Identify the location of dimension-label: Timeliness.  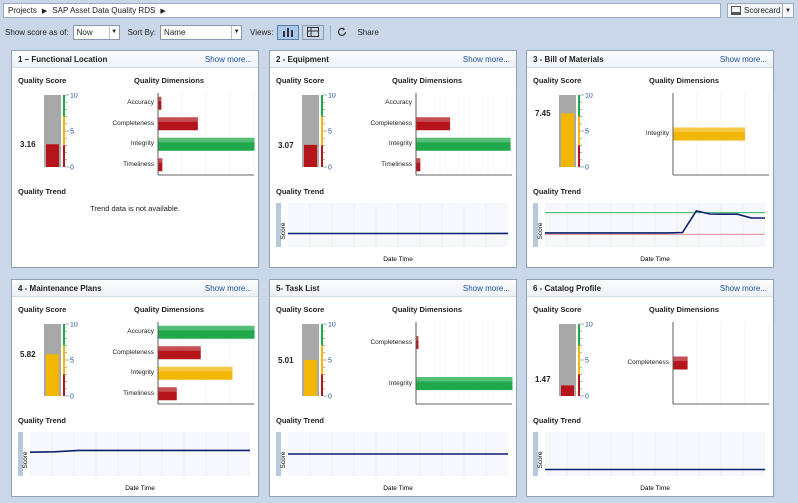
(138, 393).